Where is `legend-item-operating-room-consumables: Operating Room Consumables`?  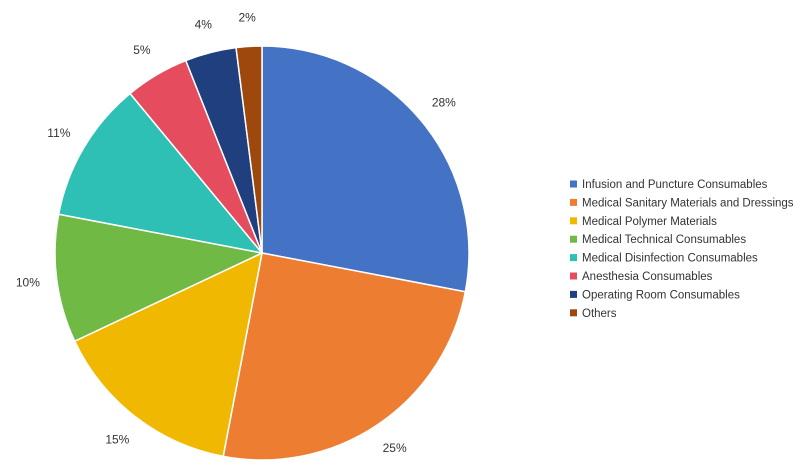 legend-item-operating-room-consumables: Operating Room Consumables is located at coordinates (655, 295).